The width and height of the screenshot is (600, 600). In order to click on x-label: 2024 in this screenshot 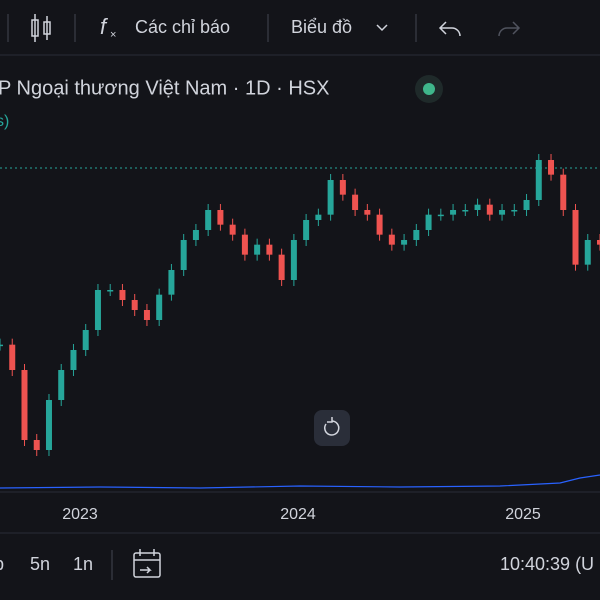, I will do `click(298, 514)`.